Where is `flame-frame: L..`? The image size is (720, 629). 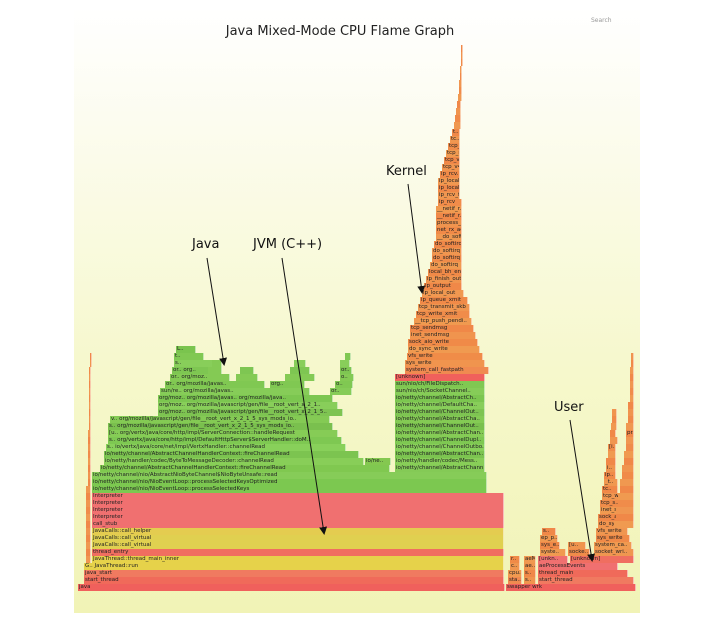 flame-frame: L.. is located at coordinates (186, 349).